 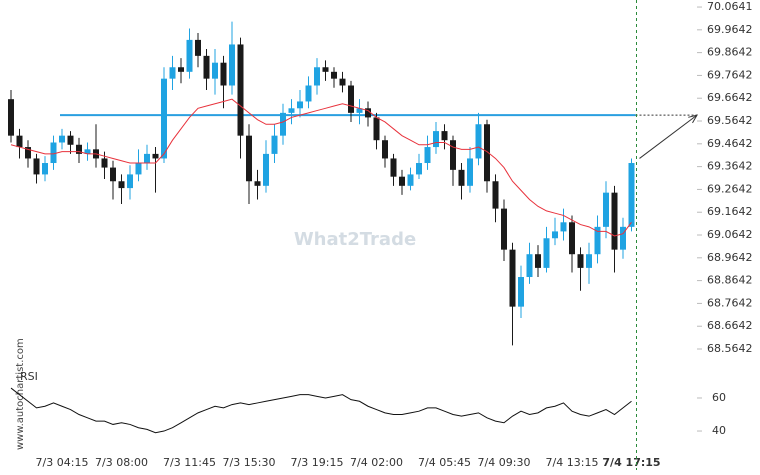 What do you see at coordinates (730, 348) in the screenshot?
I see `y-tick-label: 68.5642` at bounding box center [730, 348].